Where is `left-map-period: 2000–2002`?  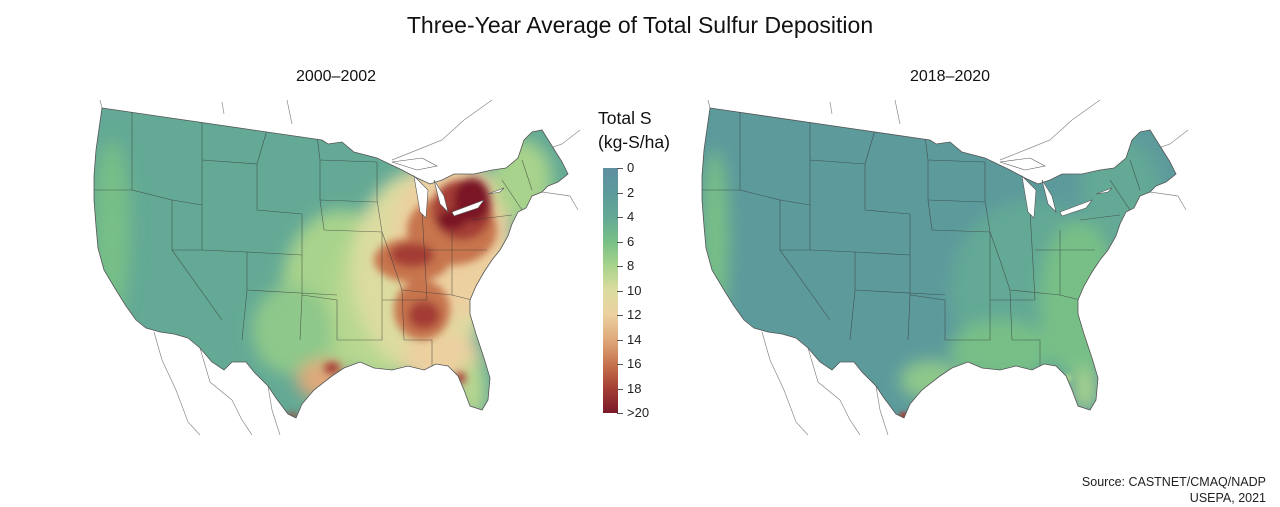 left-map-period: 2000–2002 is located at coordinates (336, 76).